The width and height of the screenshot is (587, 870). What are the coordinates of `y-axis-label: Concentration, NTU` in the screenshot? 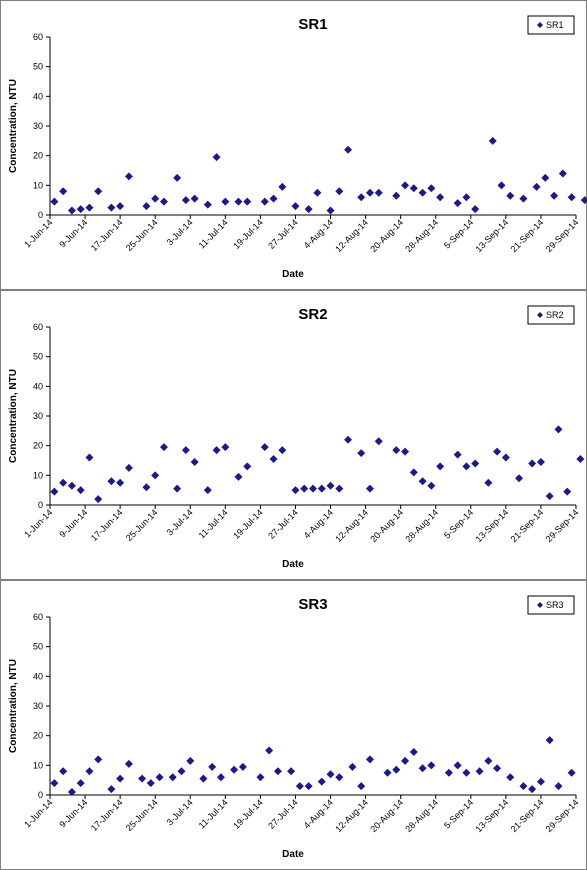 It's located at (13, 126).